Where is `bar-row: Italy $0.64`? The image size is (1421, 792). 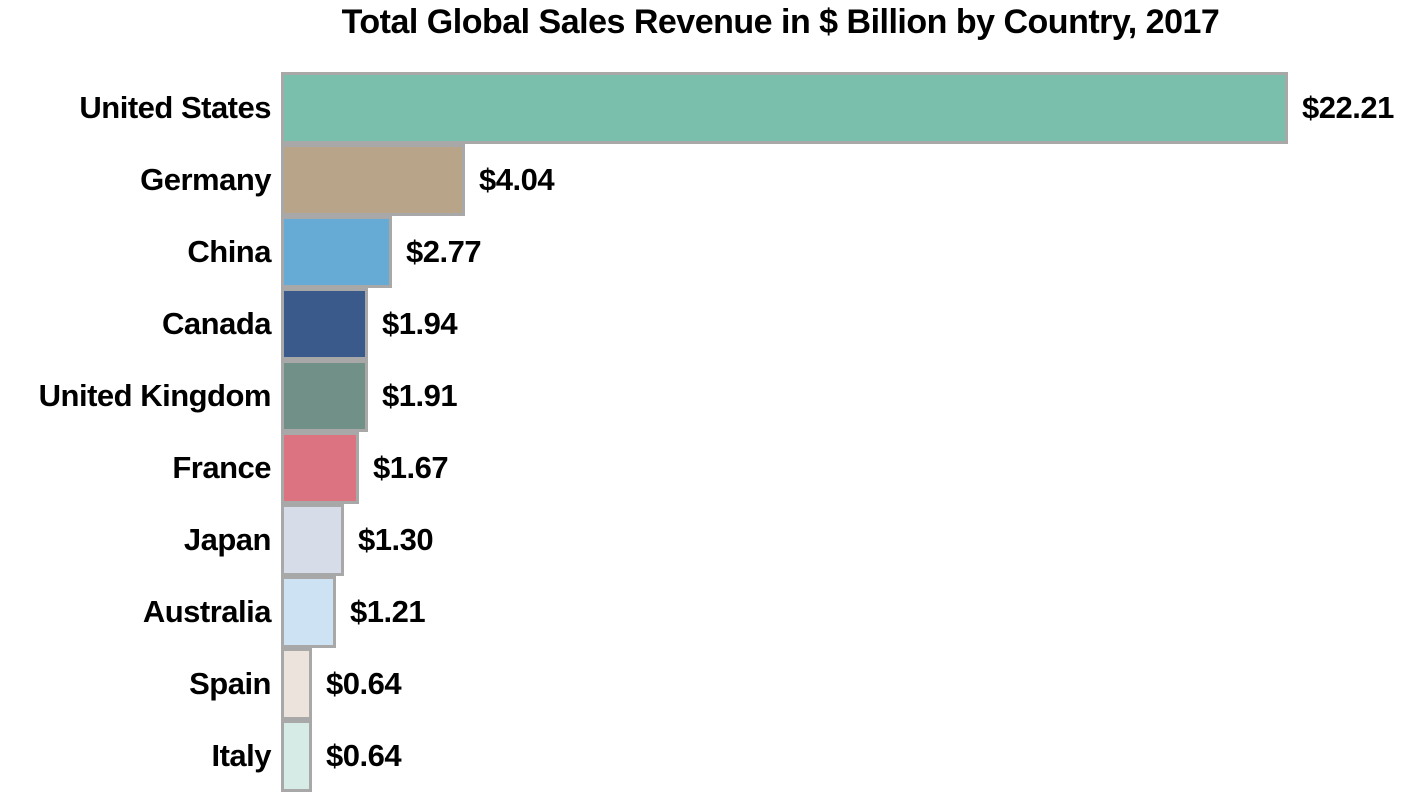
bar-row: Italy $0.64 is located at coordinates (710, 756).